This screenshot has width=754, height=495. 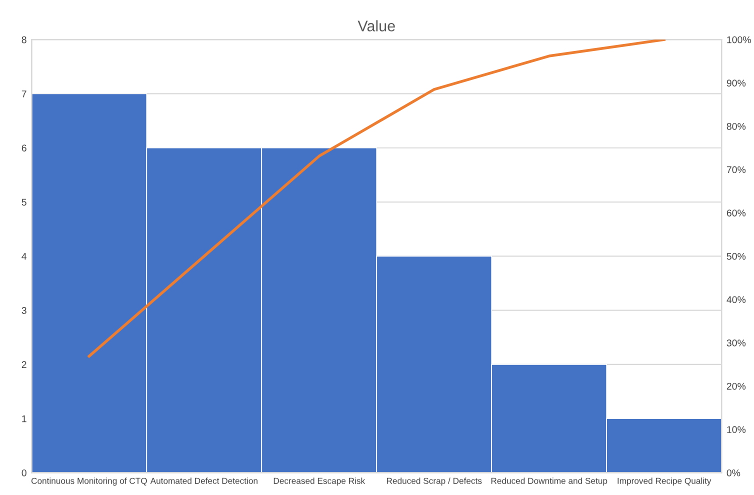 What do you see at coordinates (736, 430) in the screenshot?
I see `y2-tick-label: 10%` at bounding box center [736, 430].